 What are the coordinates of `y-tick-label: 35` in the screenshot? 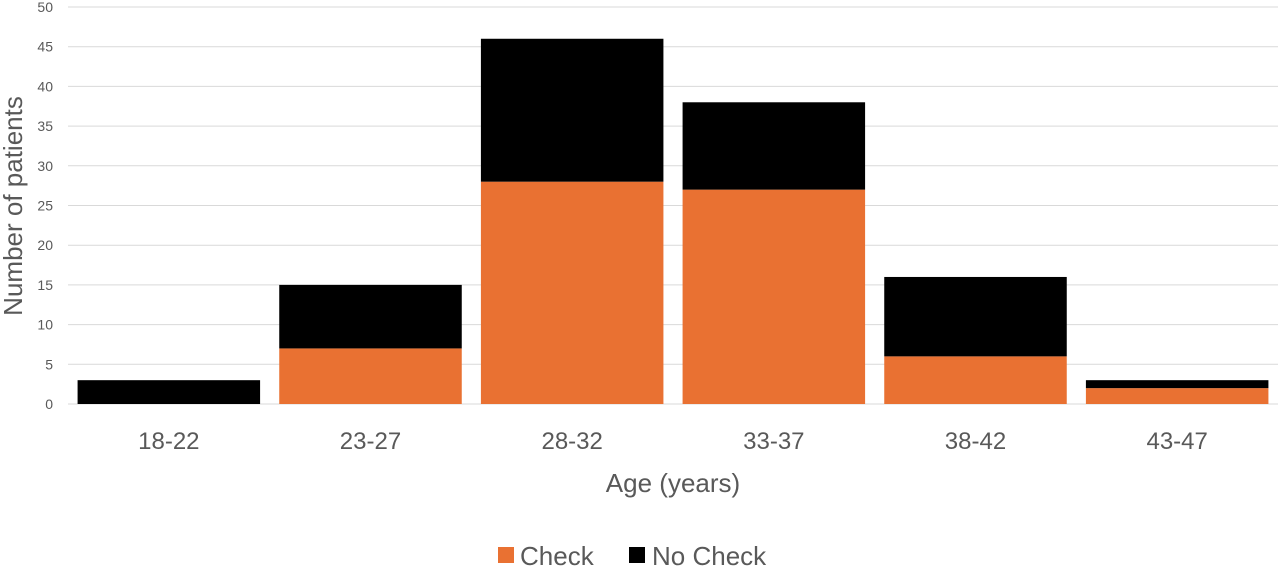 It's located at (45, 126).